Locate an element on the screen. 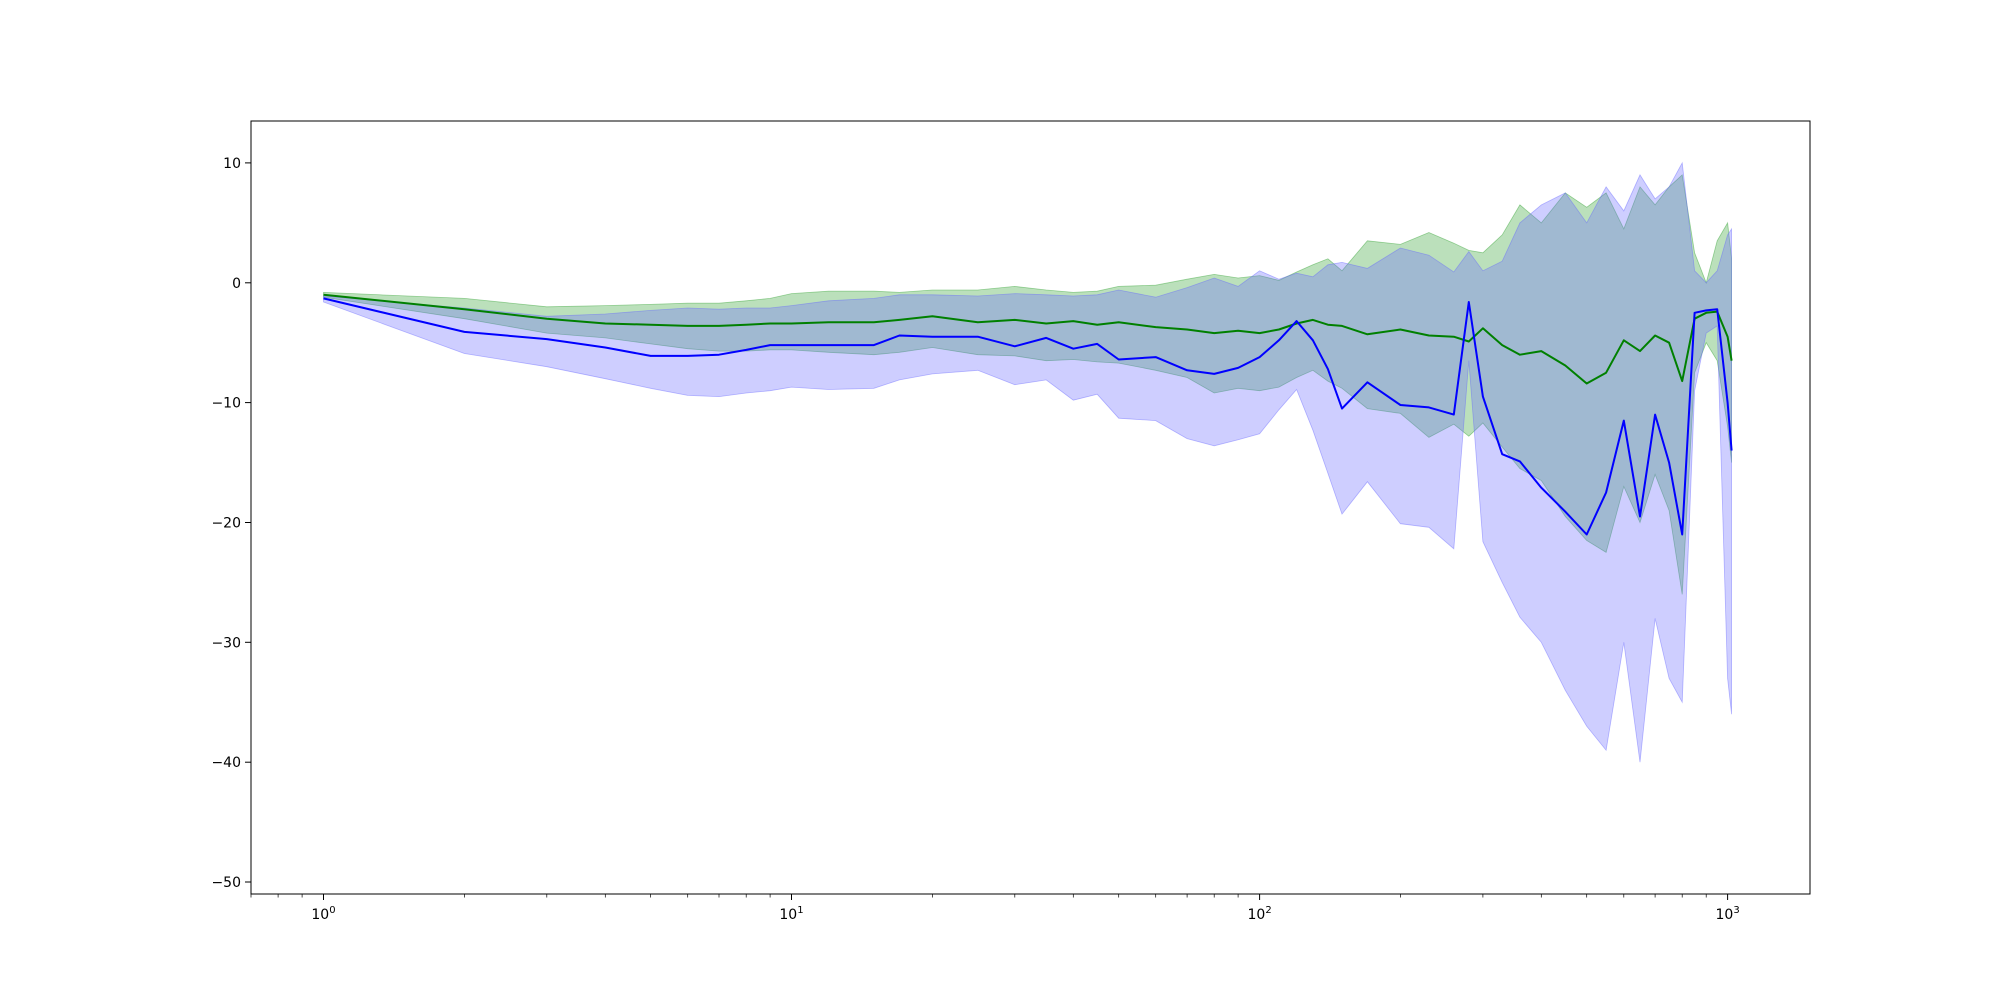 This screenshot has height=1000, width=2000. x-tick-exponent: 0 is located at coordinates (332, 910).